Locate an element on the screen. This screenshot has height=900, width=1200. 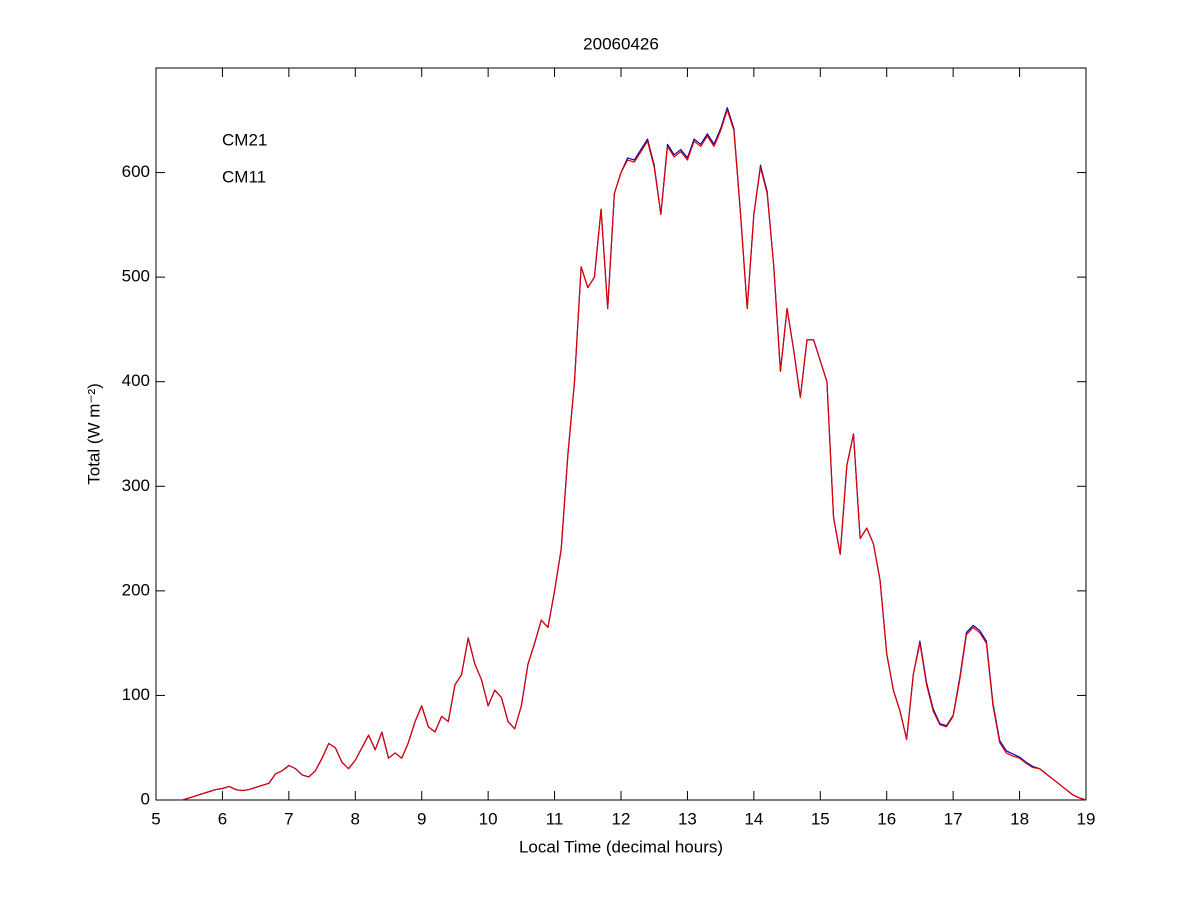
legend-label: CM21 is located at coordinates (244, 139).